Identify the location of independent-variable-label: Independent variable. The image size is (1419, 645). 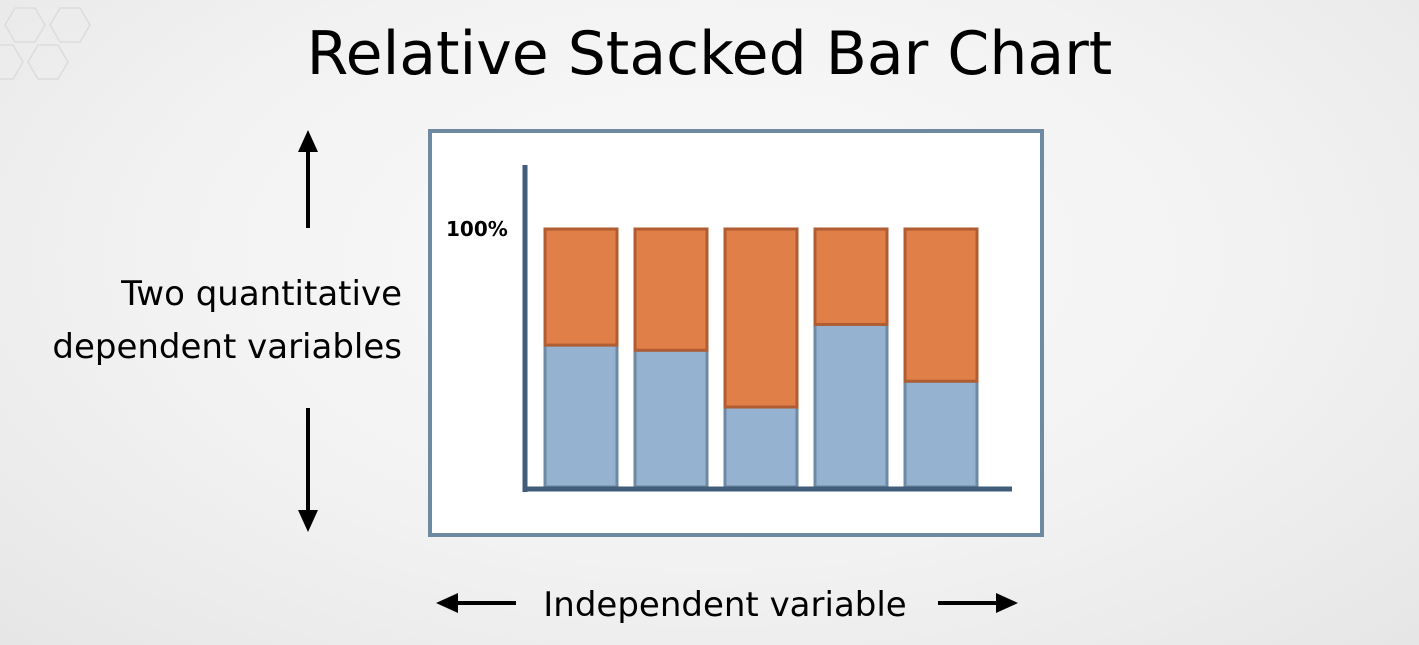
(725, 605).